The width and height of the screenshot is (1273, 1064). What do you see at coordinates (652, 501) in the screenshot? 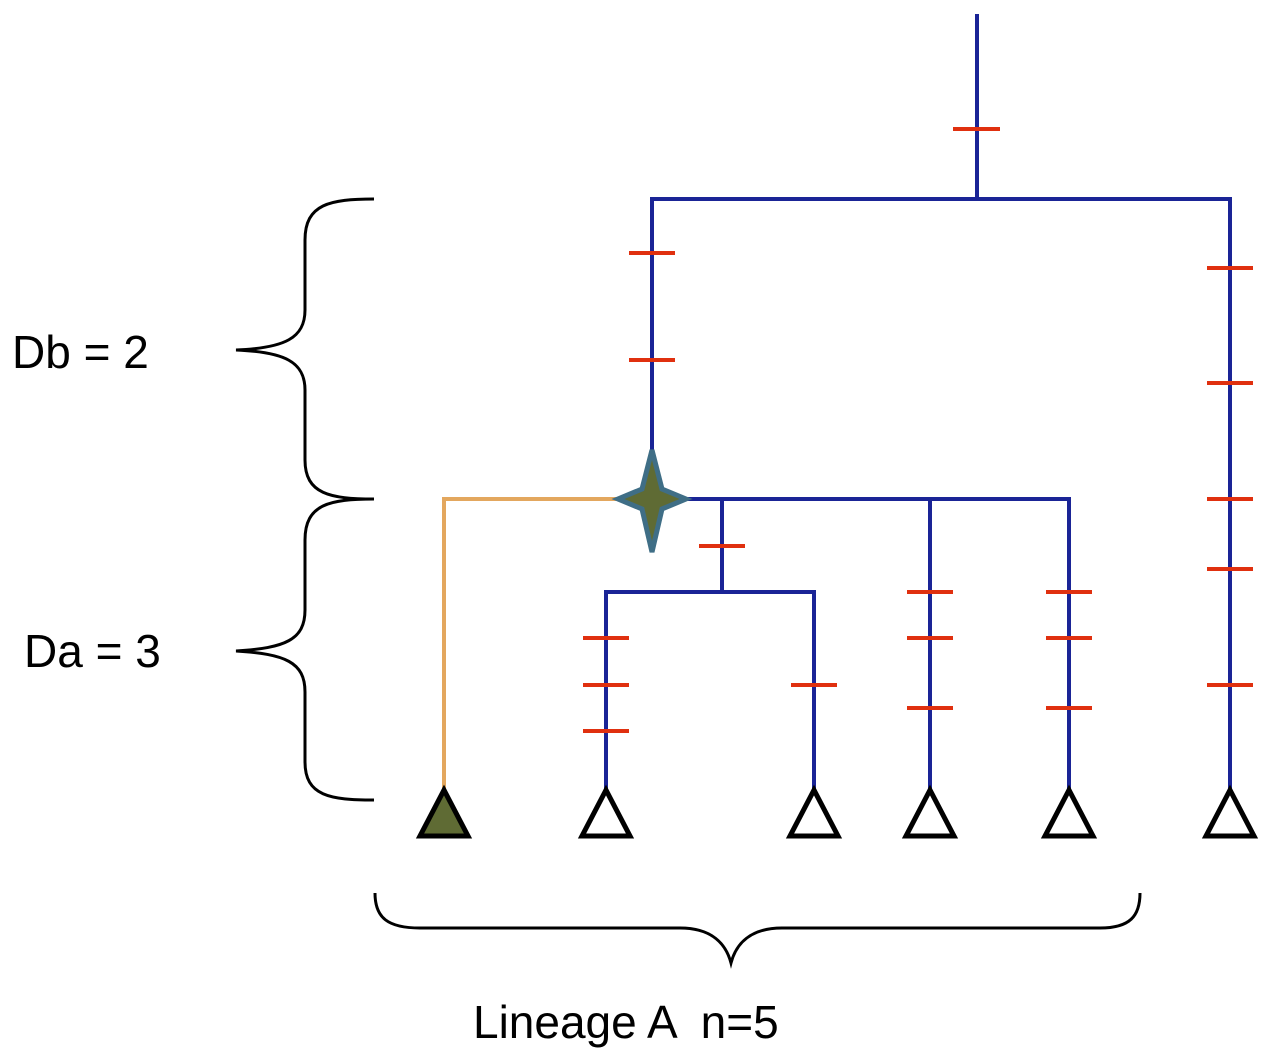
I see `four-point-star-icon` at bounding box center [652, 501].